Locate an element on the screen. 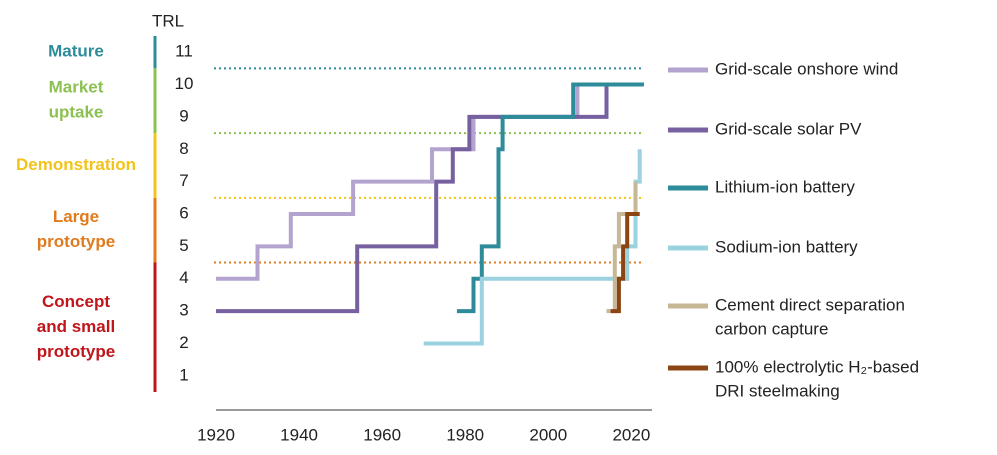  category-label: Demonstration is located at coordinates (76, 164).